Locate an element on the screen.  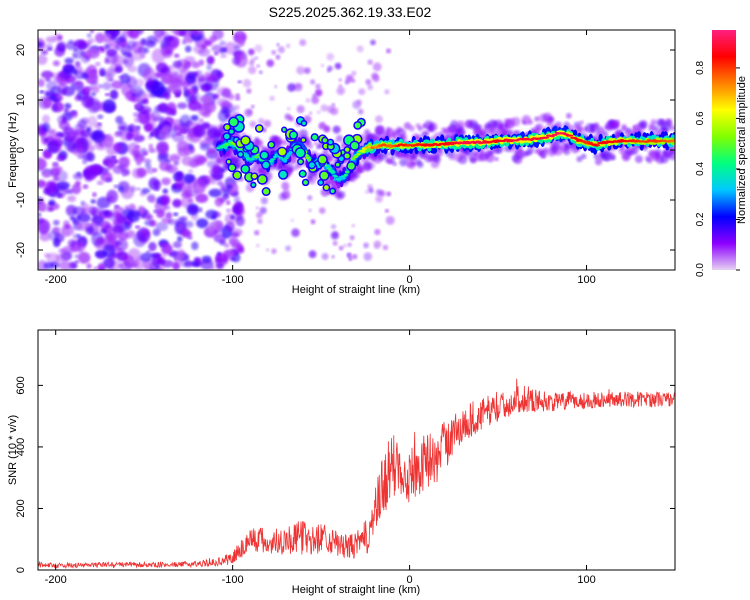
spectrogram-y-tick-label: -20 is located at coordinates (21, 250).